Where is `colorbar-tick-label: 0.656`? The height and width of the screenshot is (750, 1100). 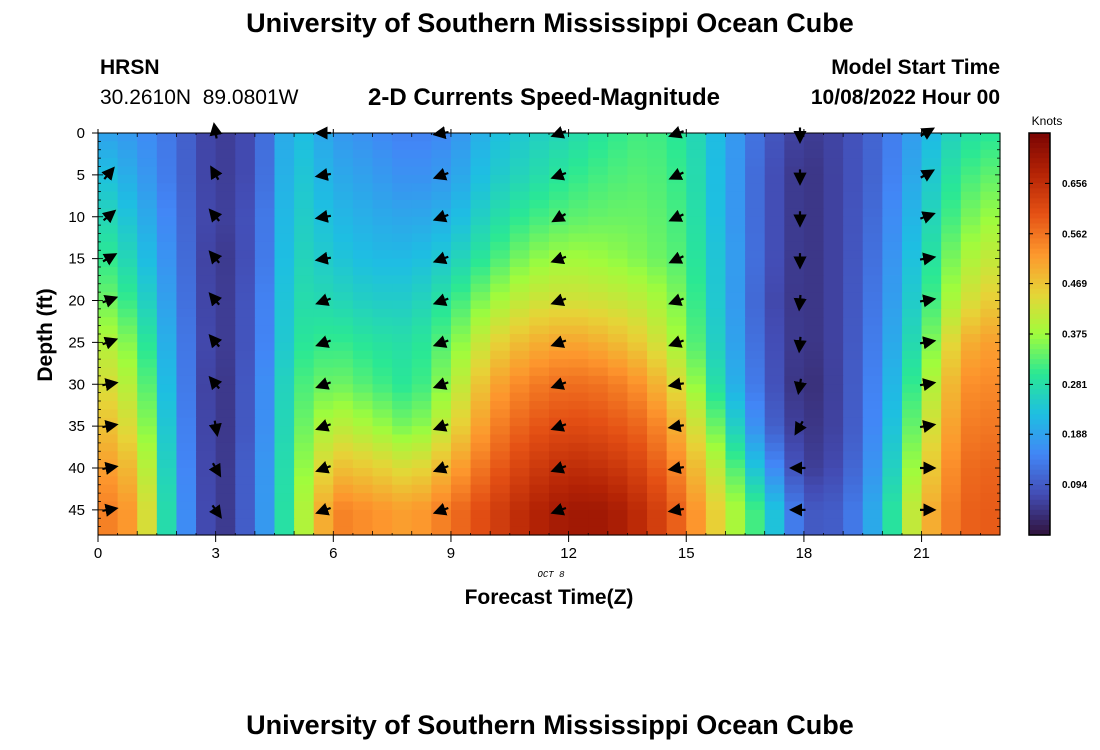 colorbar-tick-label: 0.656 is located at coordinates (1074, 184).